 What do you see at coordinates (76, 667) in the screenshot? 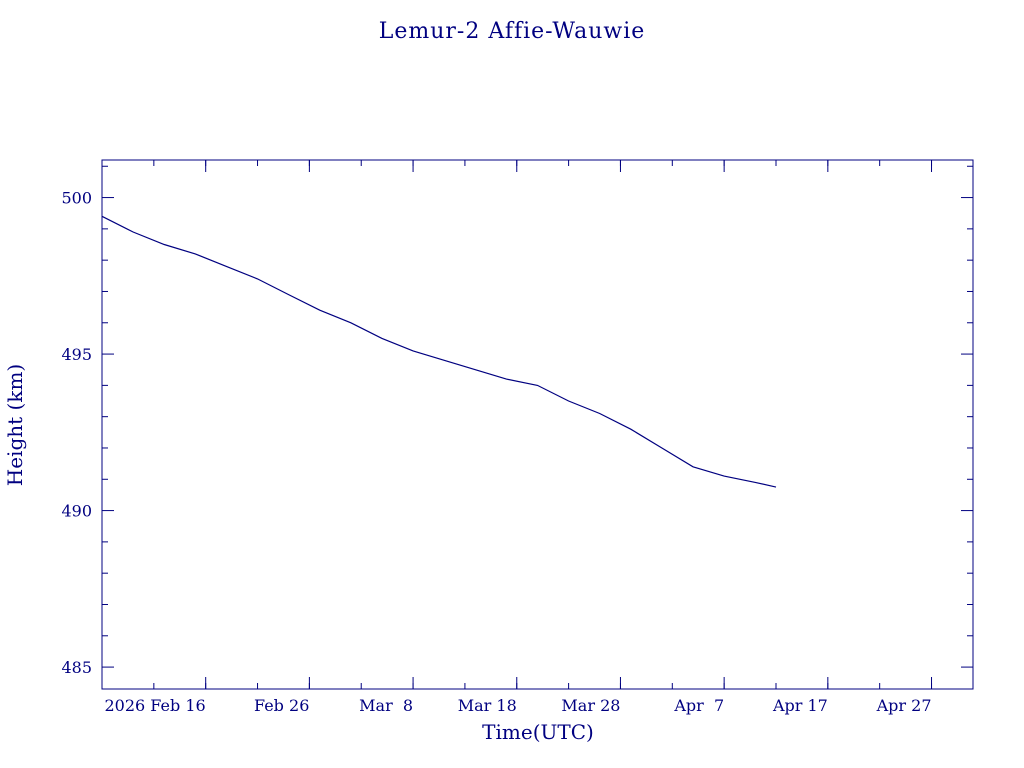
I see `y-tick-label: 485` at bounding box center [76, 667].